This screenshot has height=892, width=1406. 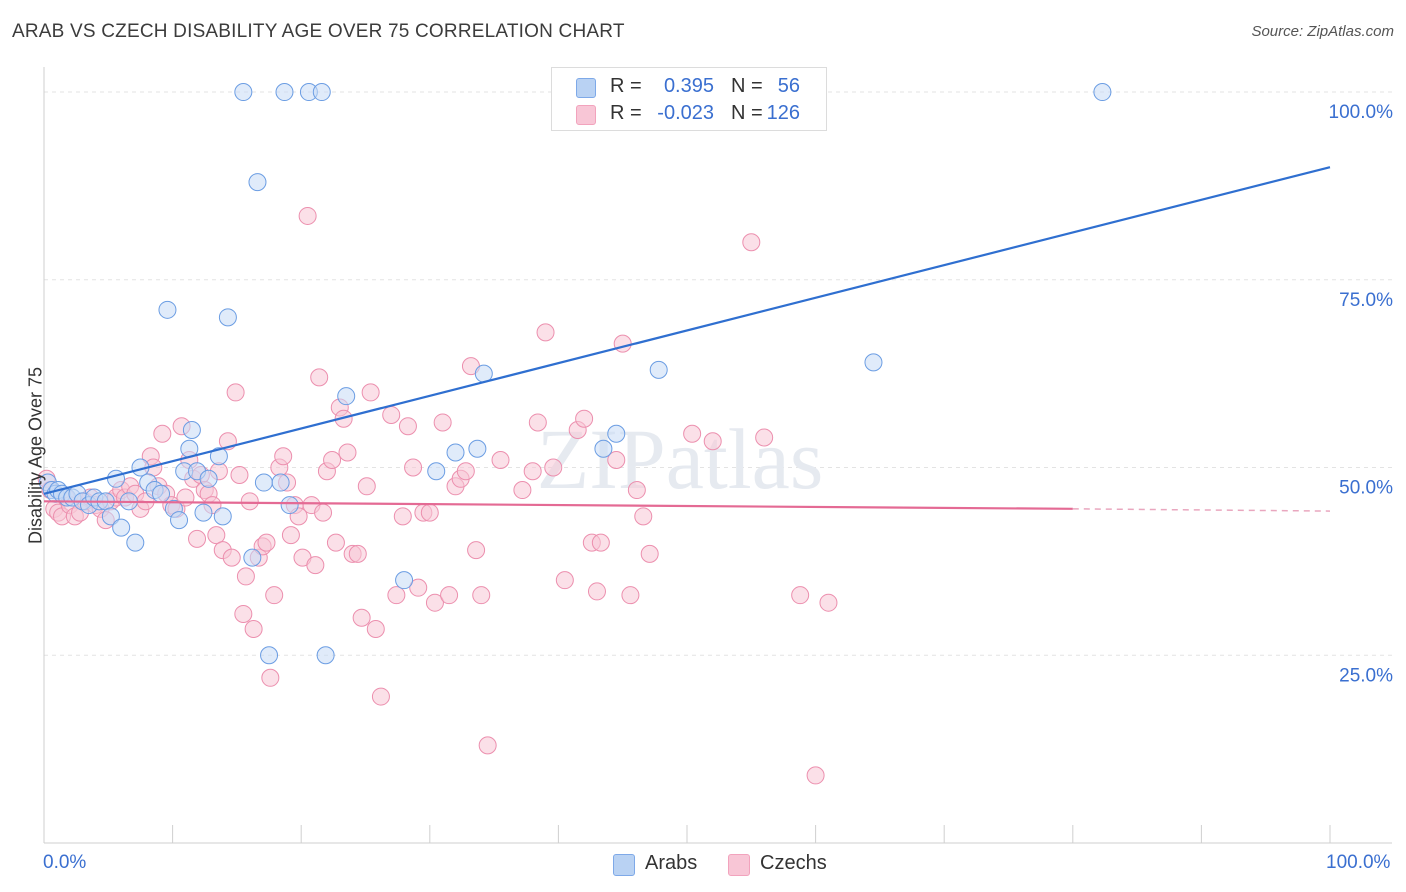 I want to click on legend-row-arabs: R = 0.395 N = 56, so click(x=689, y=87).